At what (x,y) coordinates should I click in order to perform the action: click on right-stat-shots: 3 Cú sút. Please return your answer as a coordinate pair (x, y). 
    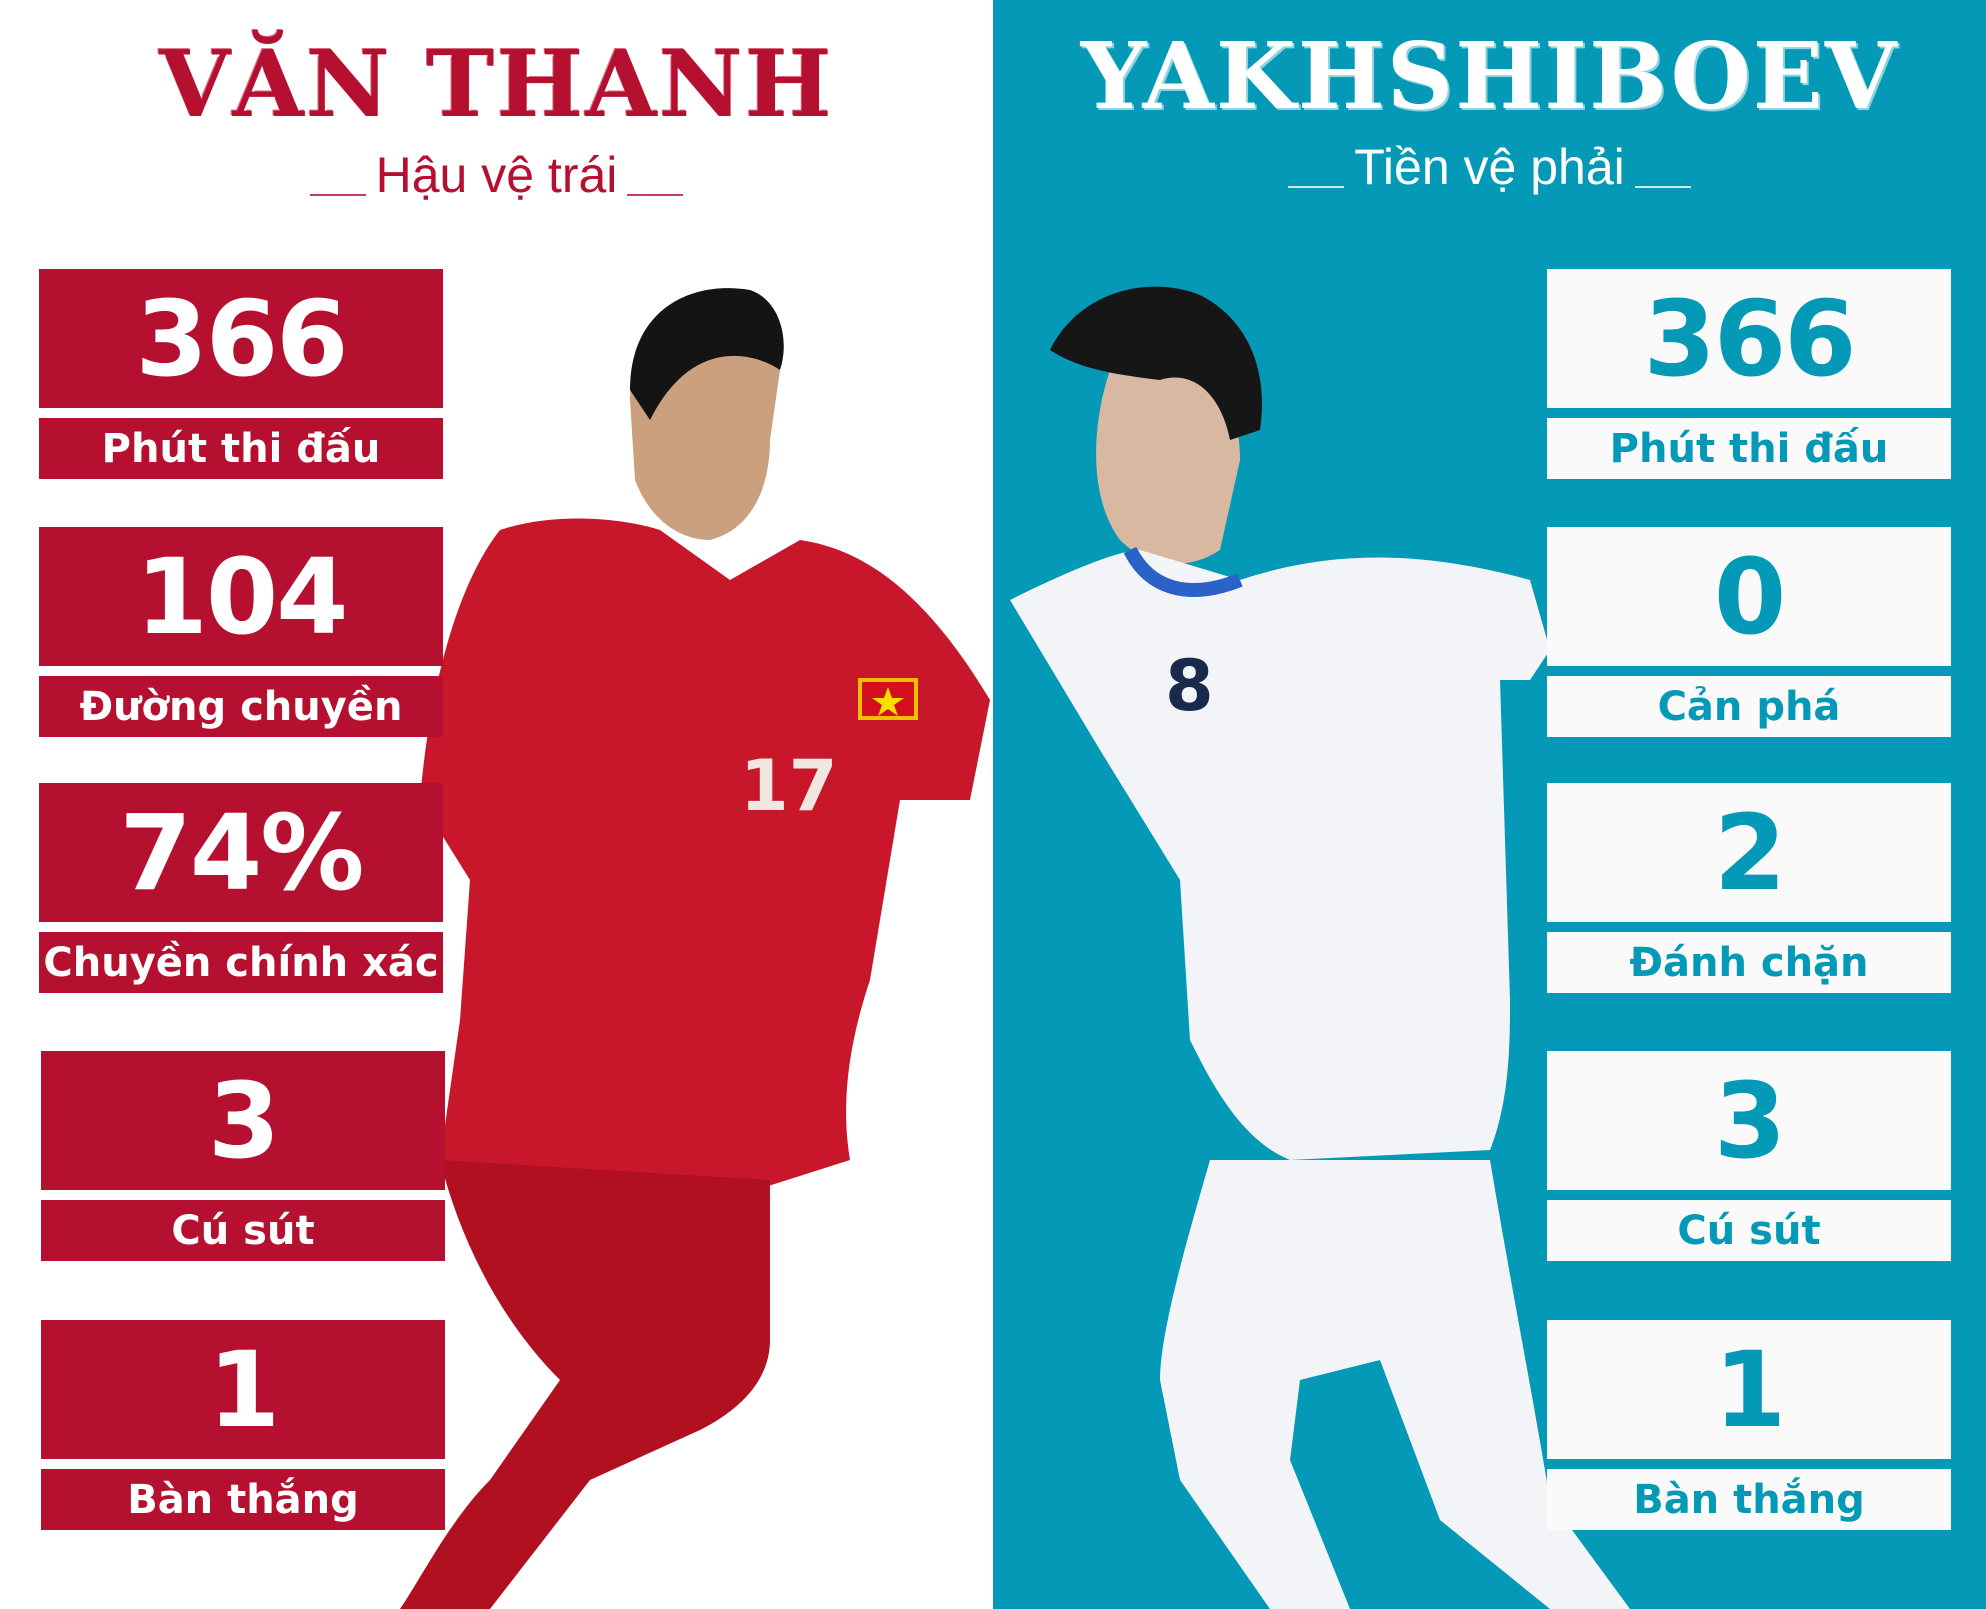
    Looking at the image, I should click on (1749, 1156).